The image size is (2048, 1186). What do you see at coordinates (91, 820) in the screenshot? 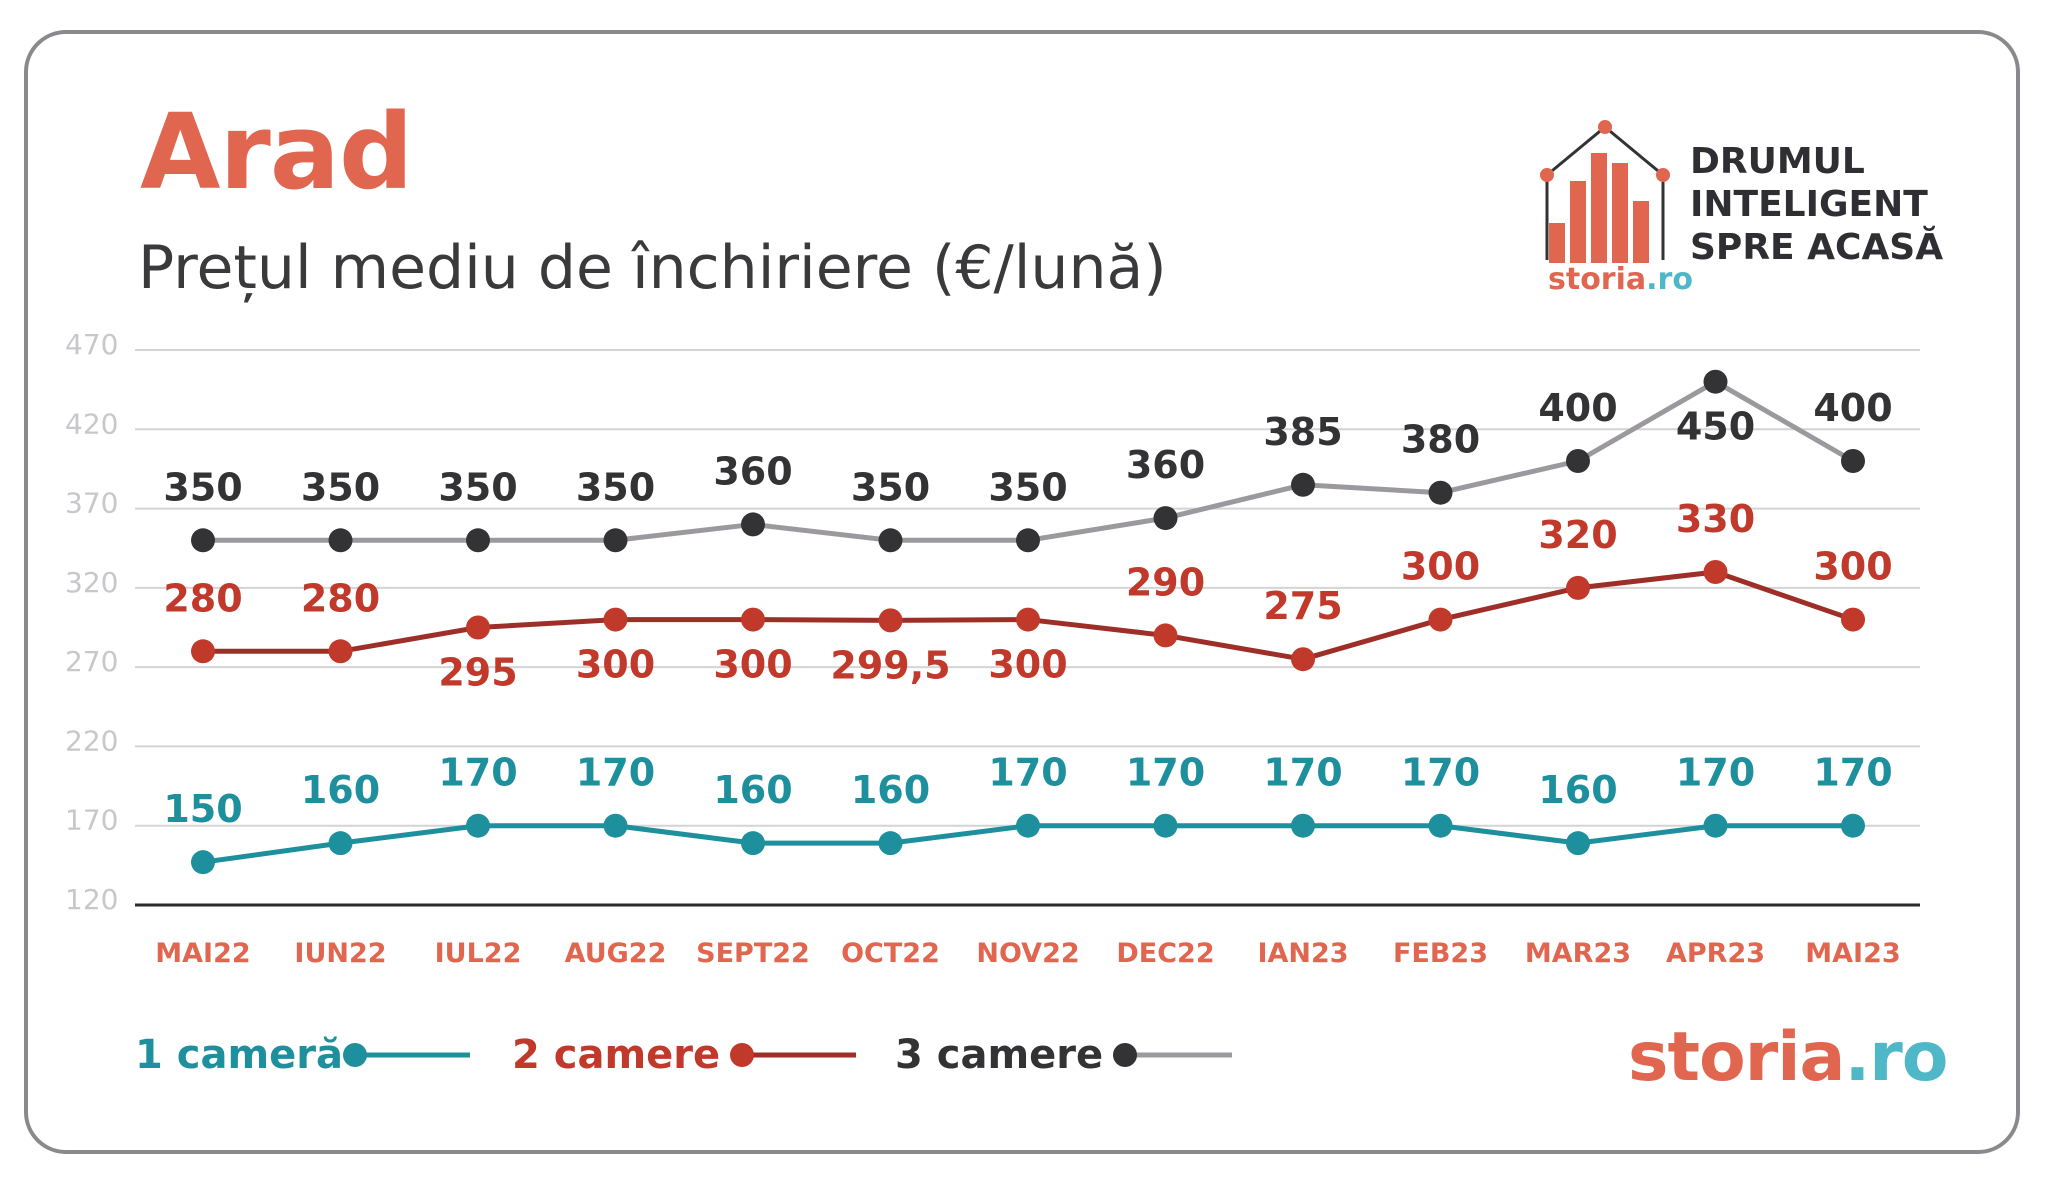
I see `y-tick-label: 170` at bounding box center [91, 820].